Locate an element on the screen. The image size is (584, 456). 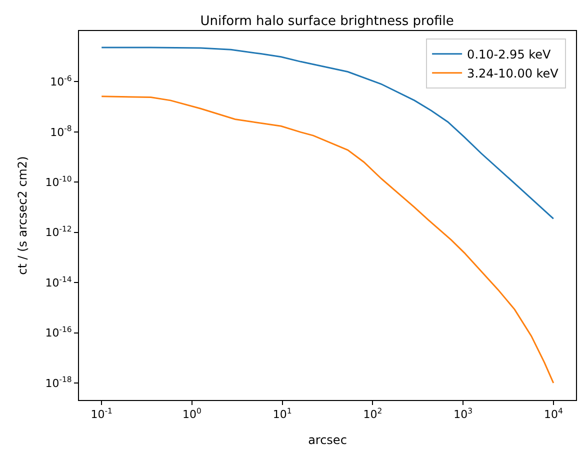
legend-label: 3.24-10.00 keV is located at coordinates (513, 73).